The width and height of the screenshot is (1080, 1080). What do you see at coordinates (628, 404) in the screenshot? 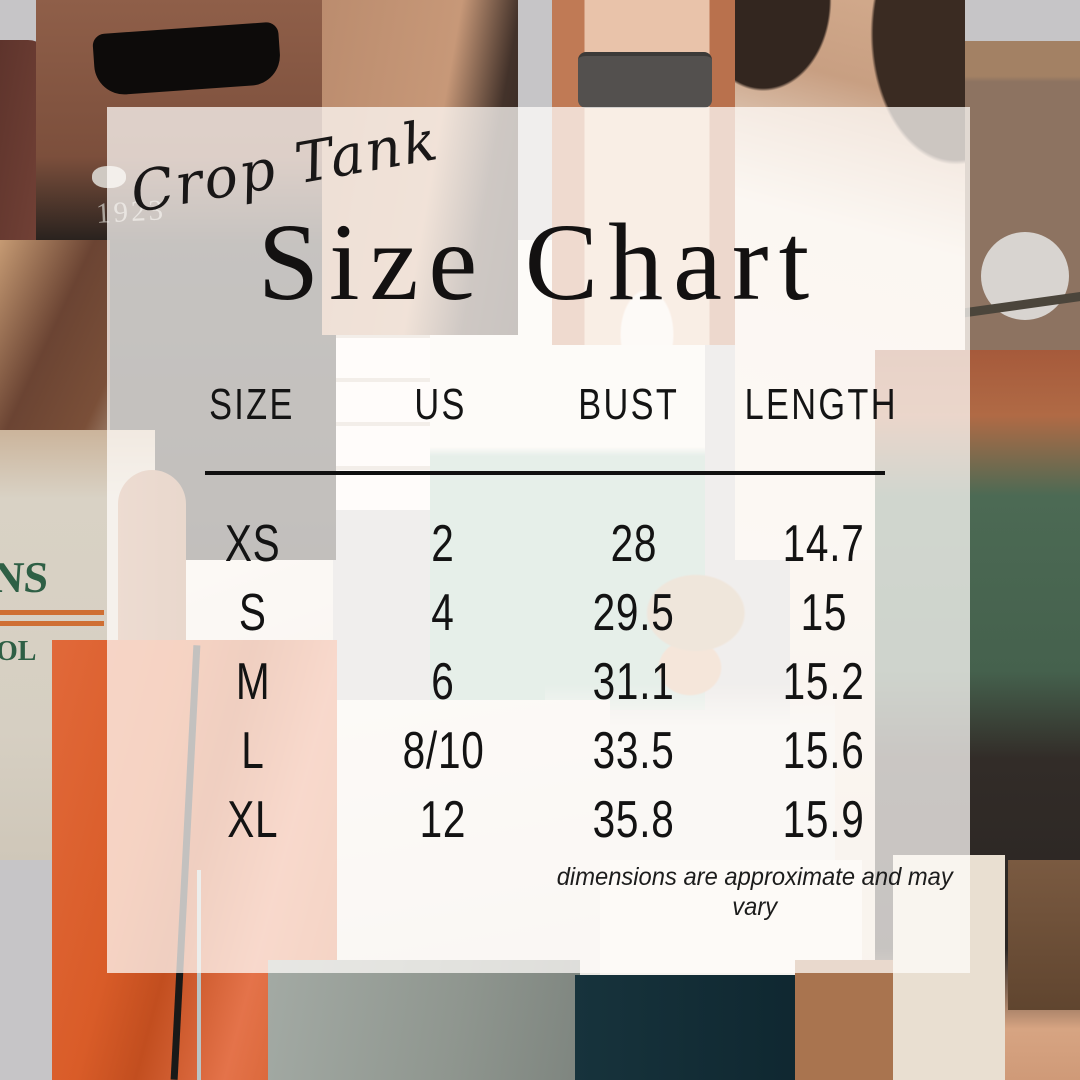
I see `table-header-bust: BUST` at bounding box center [628, 404].